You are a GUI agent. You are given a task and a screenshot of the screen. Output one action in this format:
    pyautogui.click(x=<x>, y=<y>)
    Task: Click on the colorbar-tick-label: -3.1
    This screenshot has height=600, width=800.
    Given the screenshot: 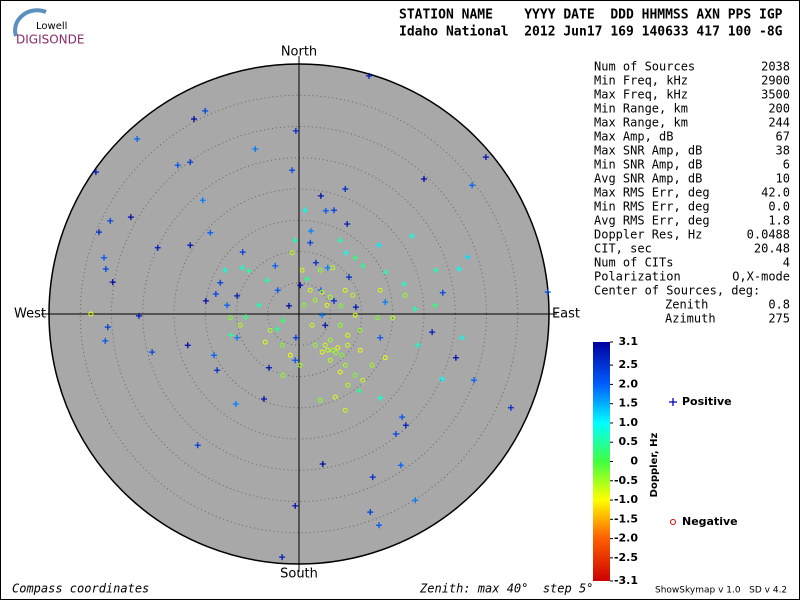 What is the action you would take?
    pyautogui.click(x=626, y=580)
    